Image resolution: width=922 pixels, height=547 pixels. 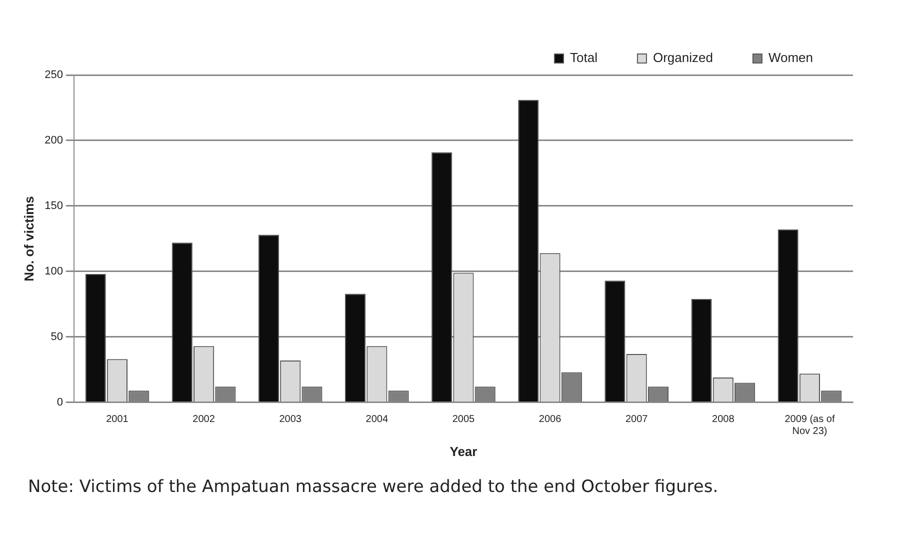 I want to click on x-tick-label: 2008, so click(x=723, y=420).